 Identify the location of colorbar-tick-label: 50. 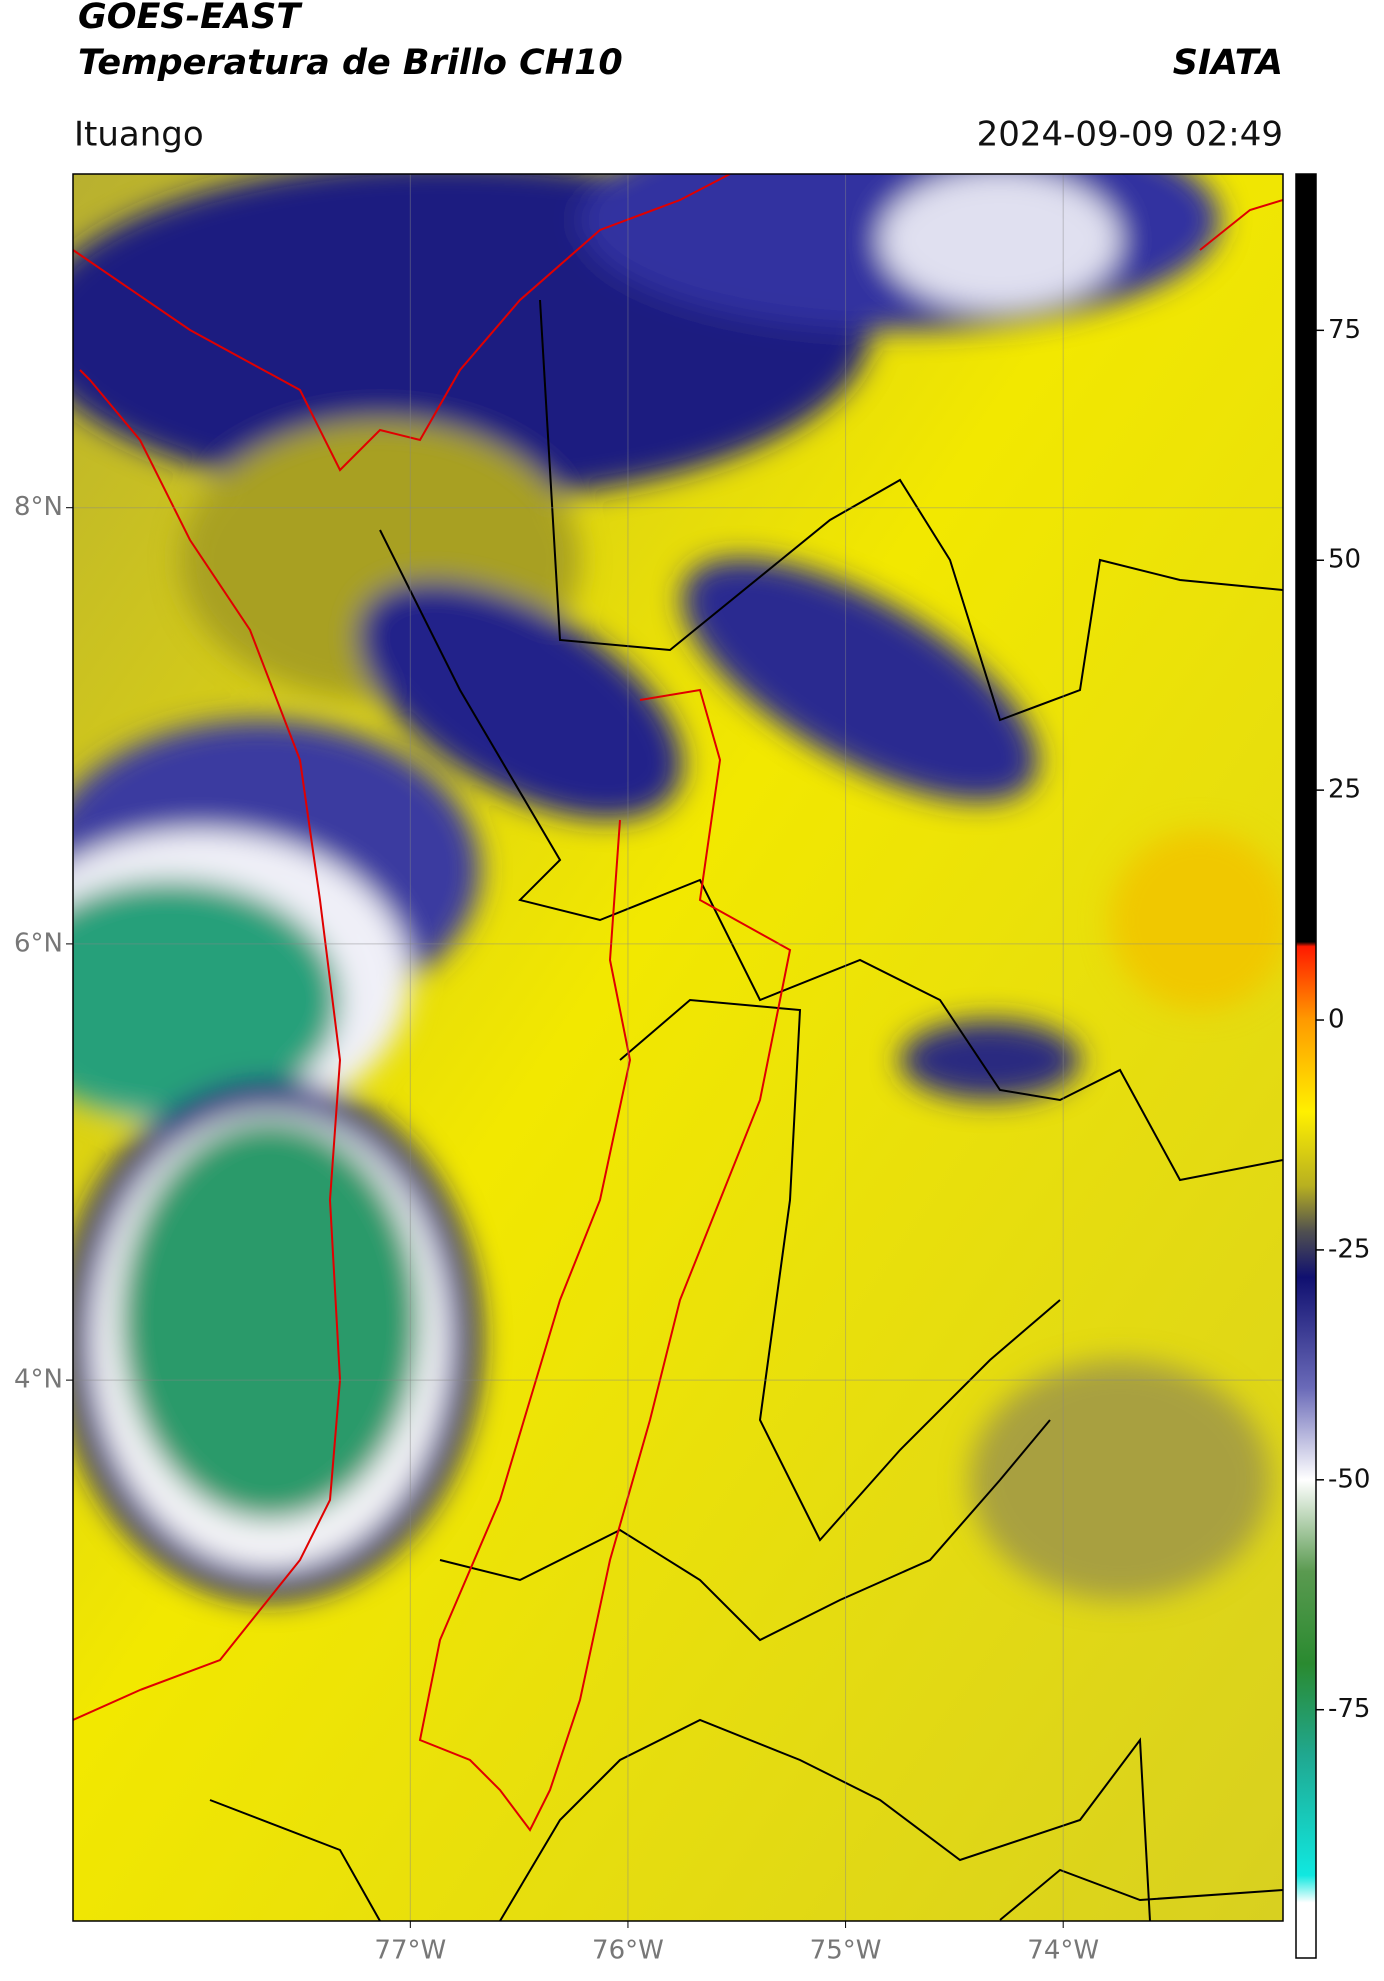
(1344, 560).